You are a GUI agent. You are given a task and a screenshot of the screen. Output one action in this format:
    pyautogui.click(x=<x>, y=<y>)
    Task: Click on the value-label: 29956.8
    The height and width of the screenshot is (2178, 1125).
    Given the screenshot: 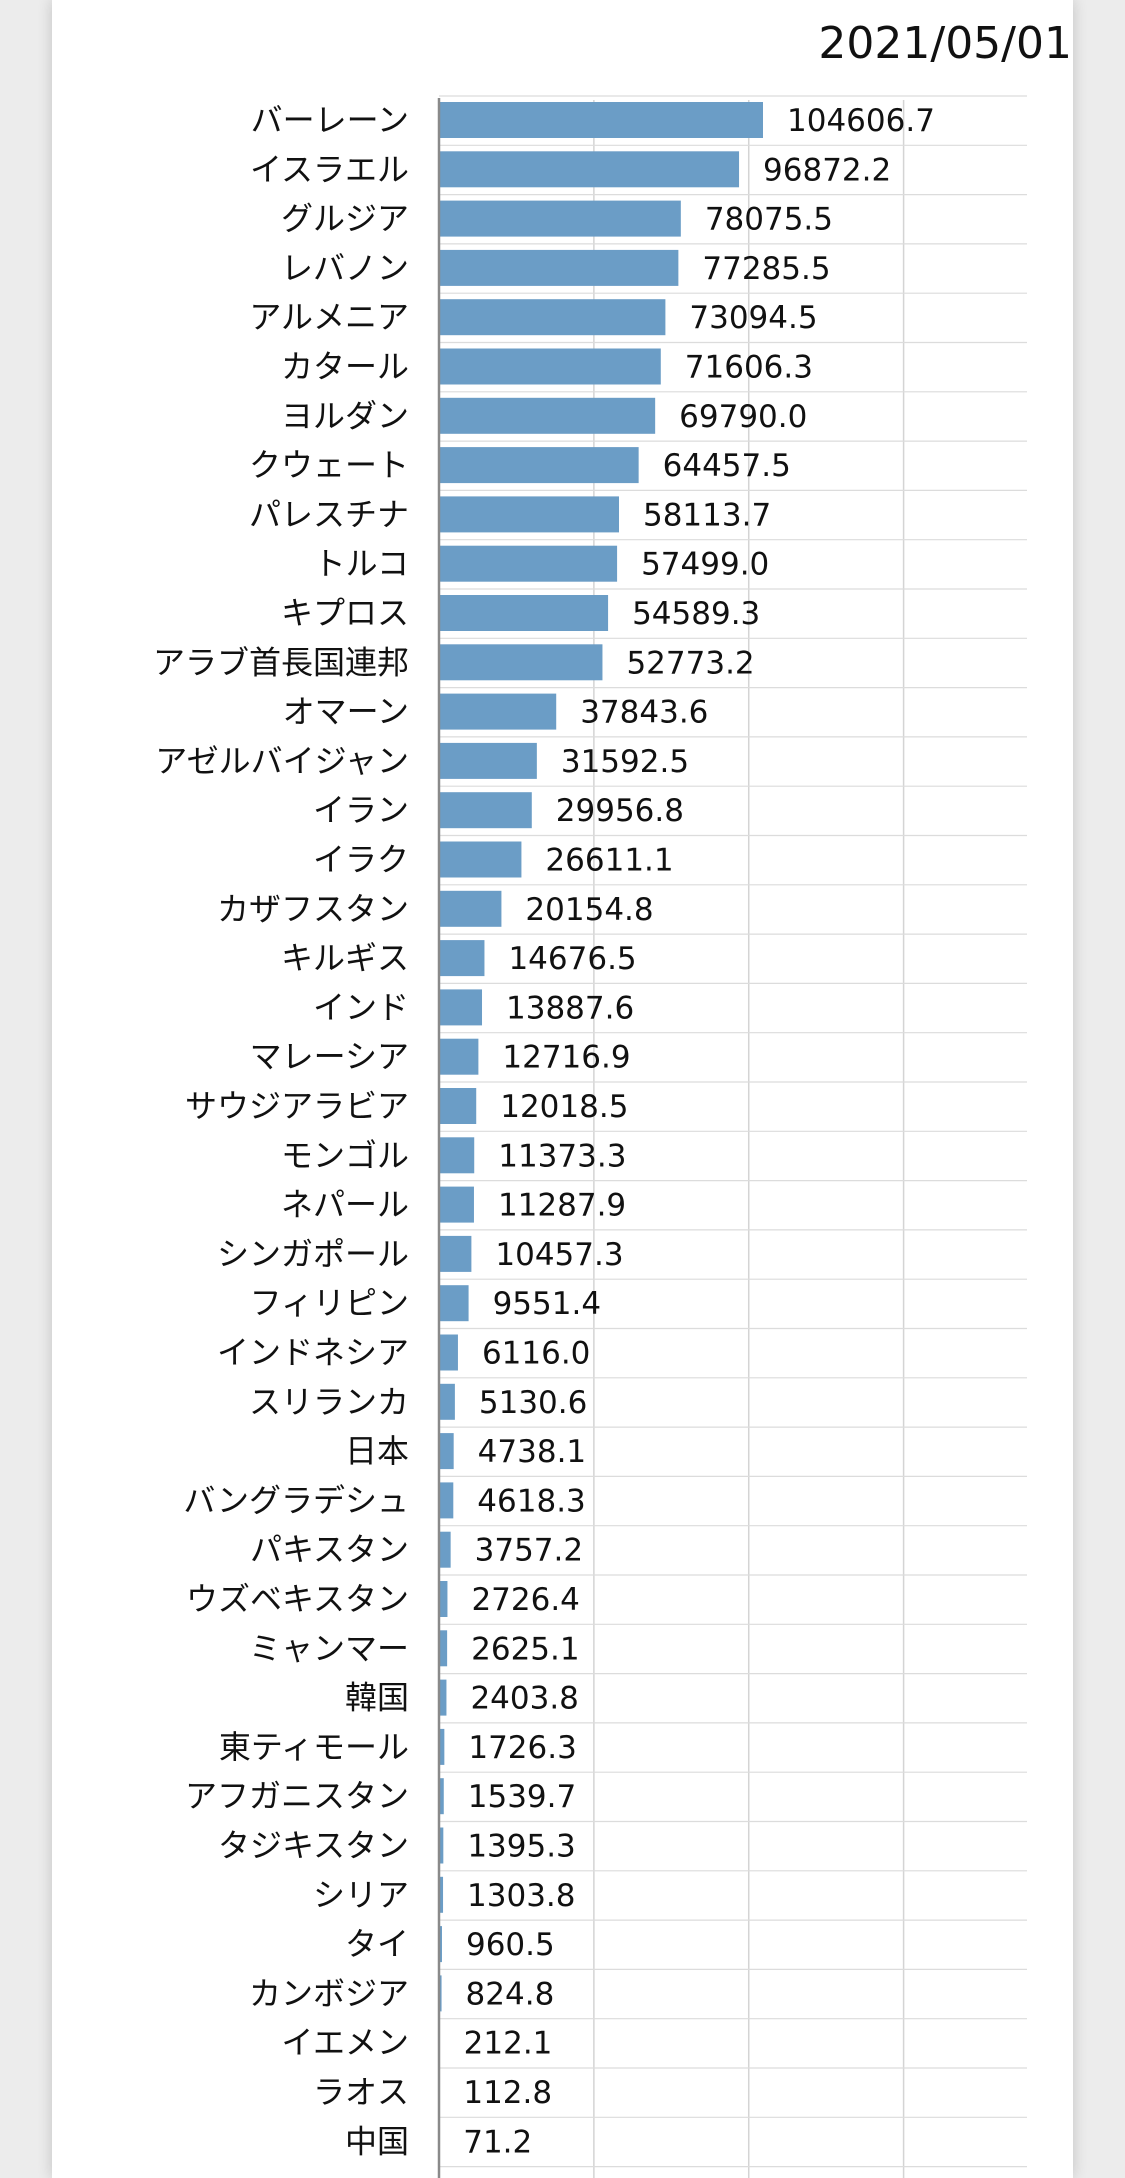 What is the action you would take?
    pyautogui.click(x=620, y=811)
    